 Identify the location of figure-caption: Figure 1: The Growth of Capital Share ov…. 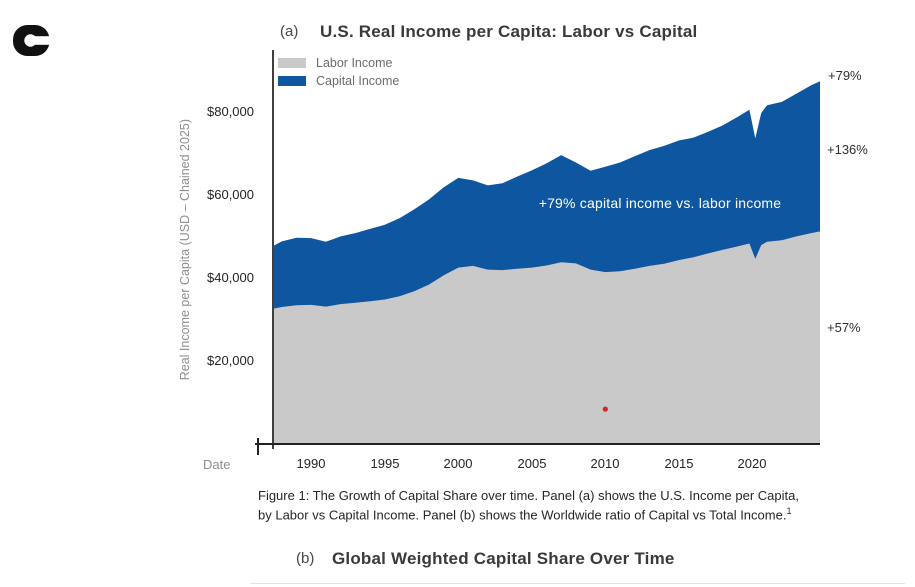
(563, 505).